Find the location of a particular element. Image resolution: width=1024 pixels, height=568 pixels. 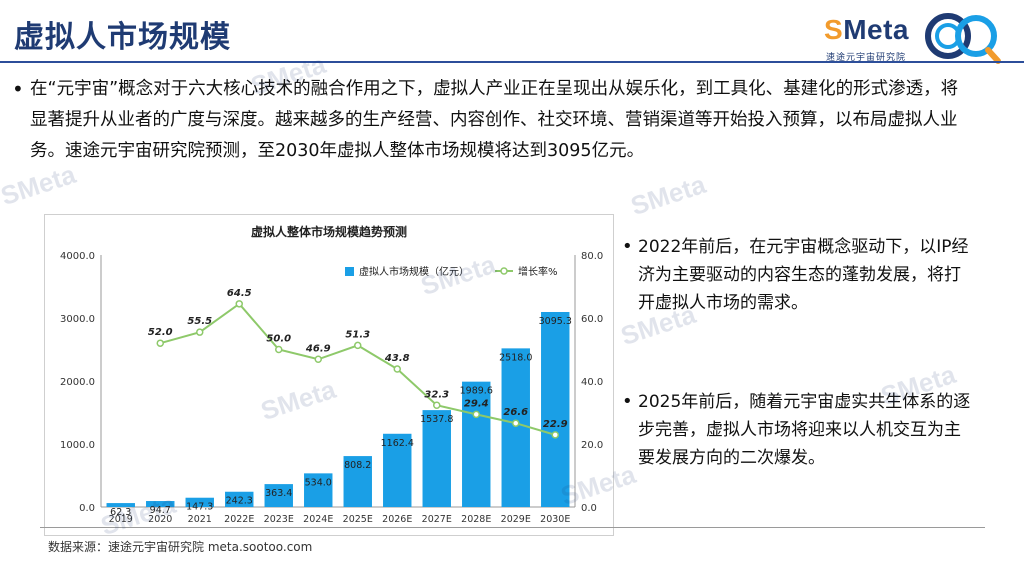

logo-subtitle: 速途元宇宙研究院 is located at coordinates (866, 58).